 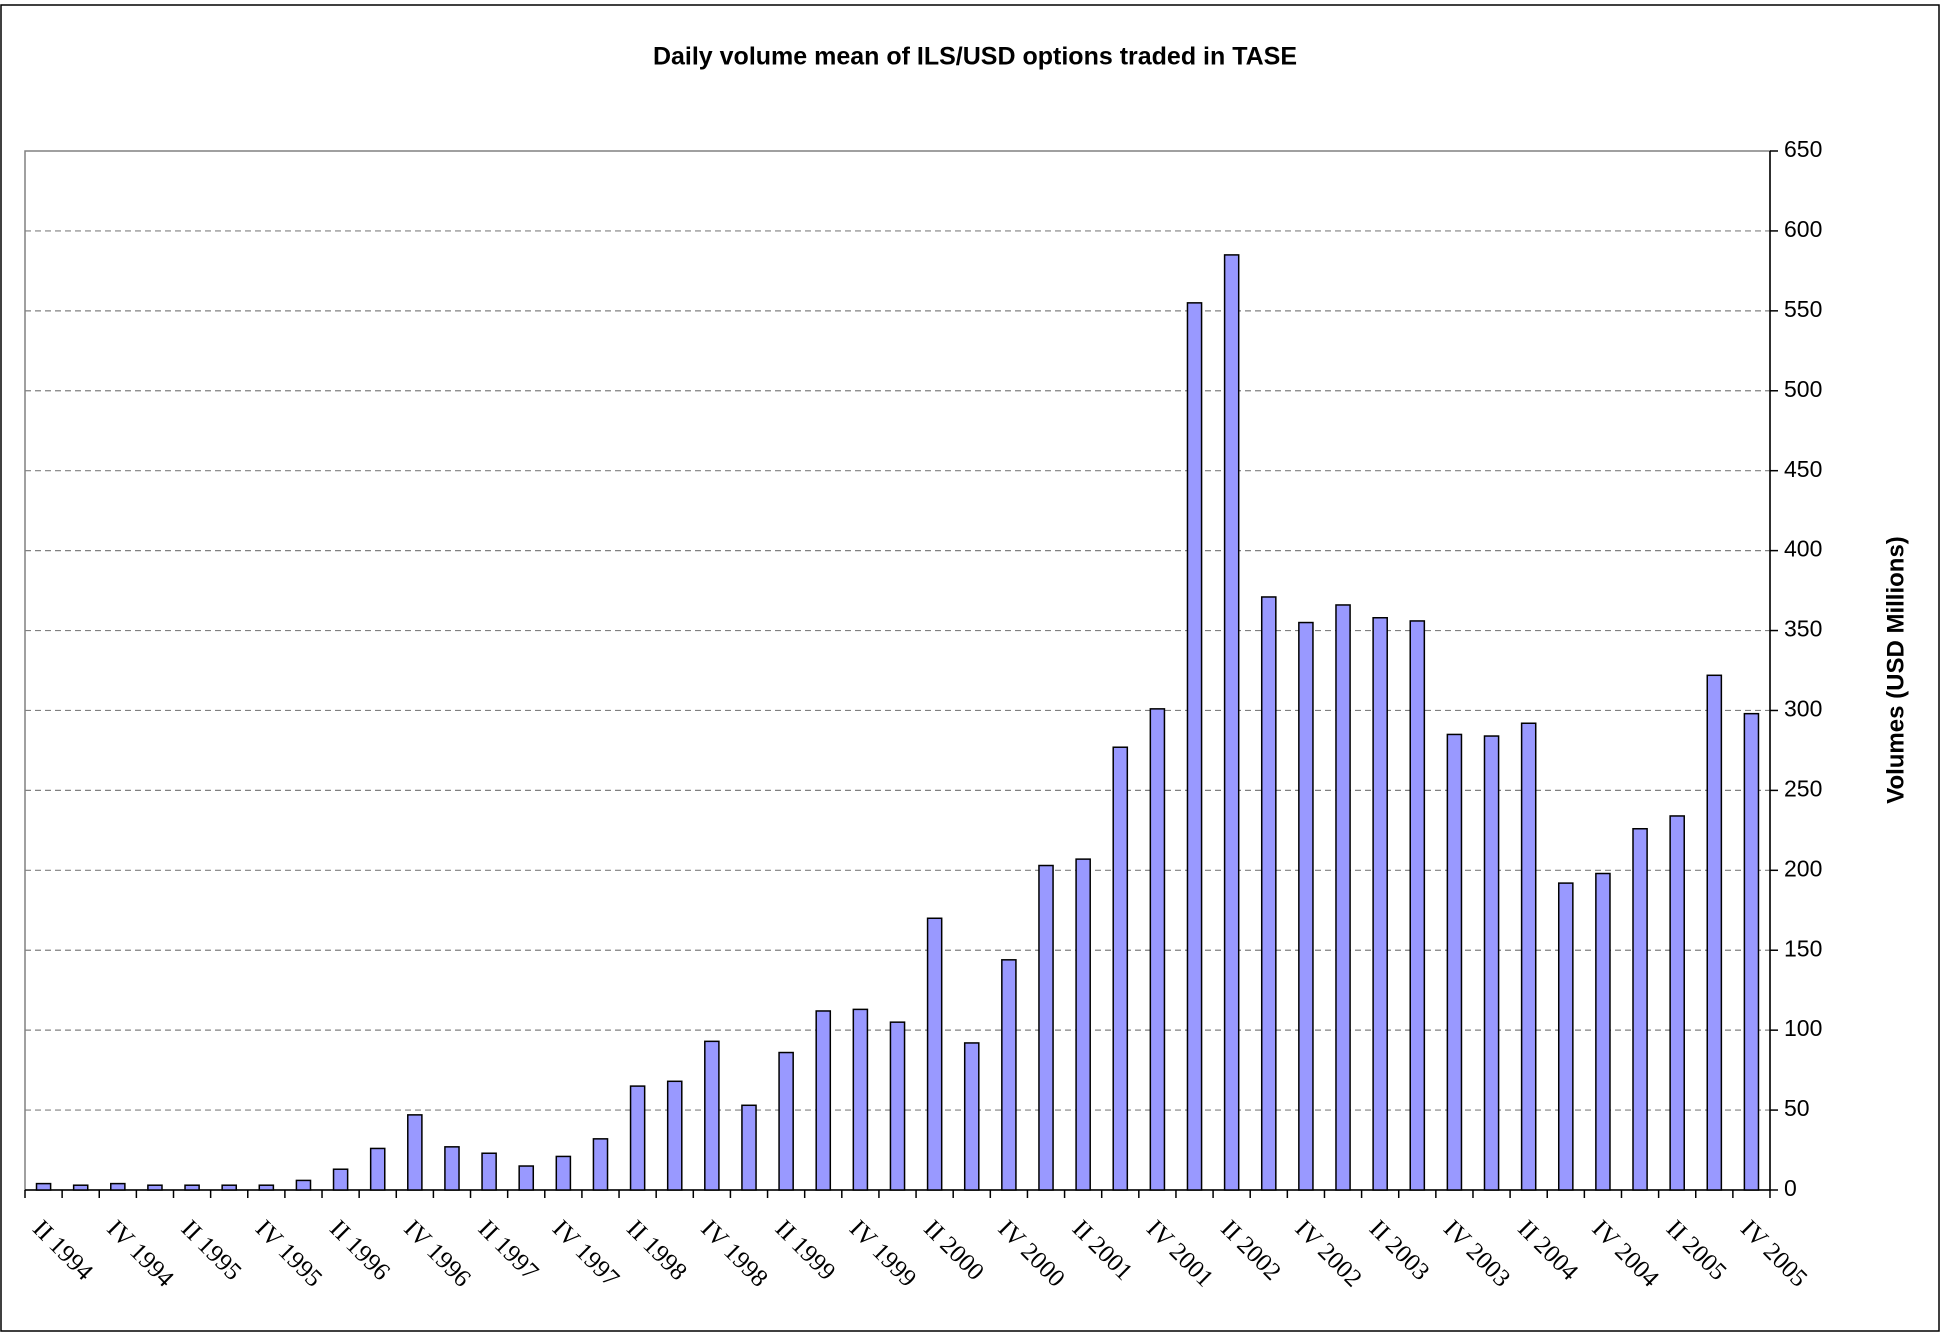 What do you see at coordinates (1803, 788) in the screenshot?
I see `y-tick-label: 250` at bounding box center [1803, 788].